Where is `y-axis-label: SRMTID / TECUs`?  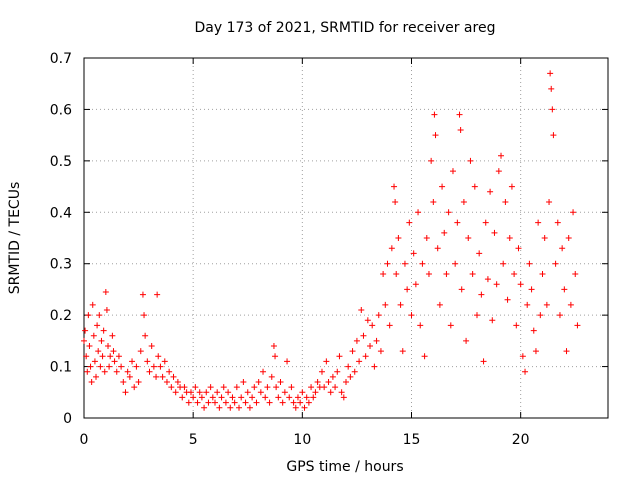
y-axis-label: SRMTID / TECUs is located at coordinates (15, 238).